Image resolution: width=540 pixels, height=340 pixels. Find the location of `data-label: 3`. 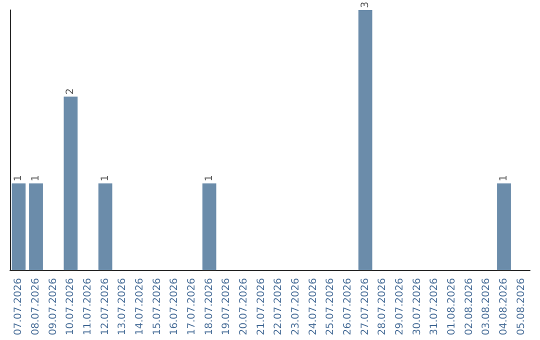

data-label: 3 is located at coordinates (365, 5).